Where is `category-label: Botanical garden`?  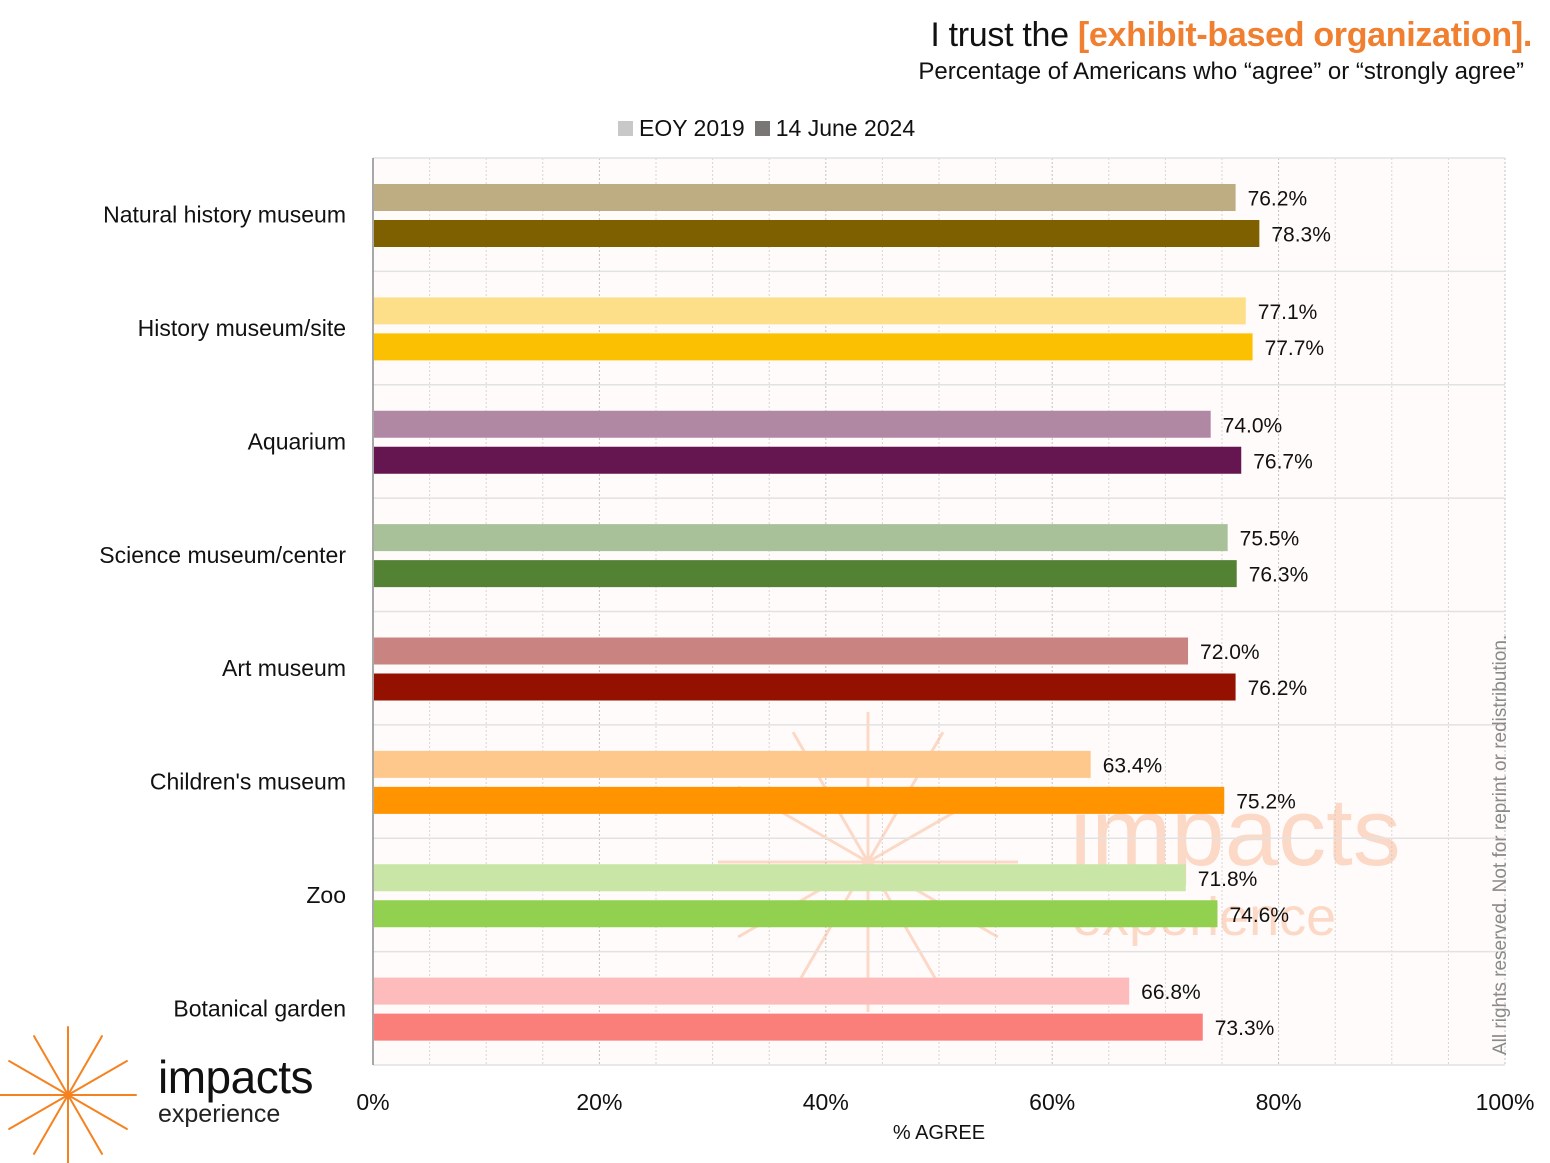
category-label: Botanical garden is located at coordinates (259, 1008).